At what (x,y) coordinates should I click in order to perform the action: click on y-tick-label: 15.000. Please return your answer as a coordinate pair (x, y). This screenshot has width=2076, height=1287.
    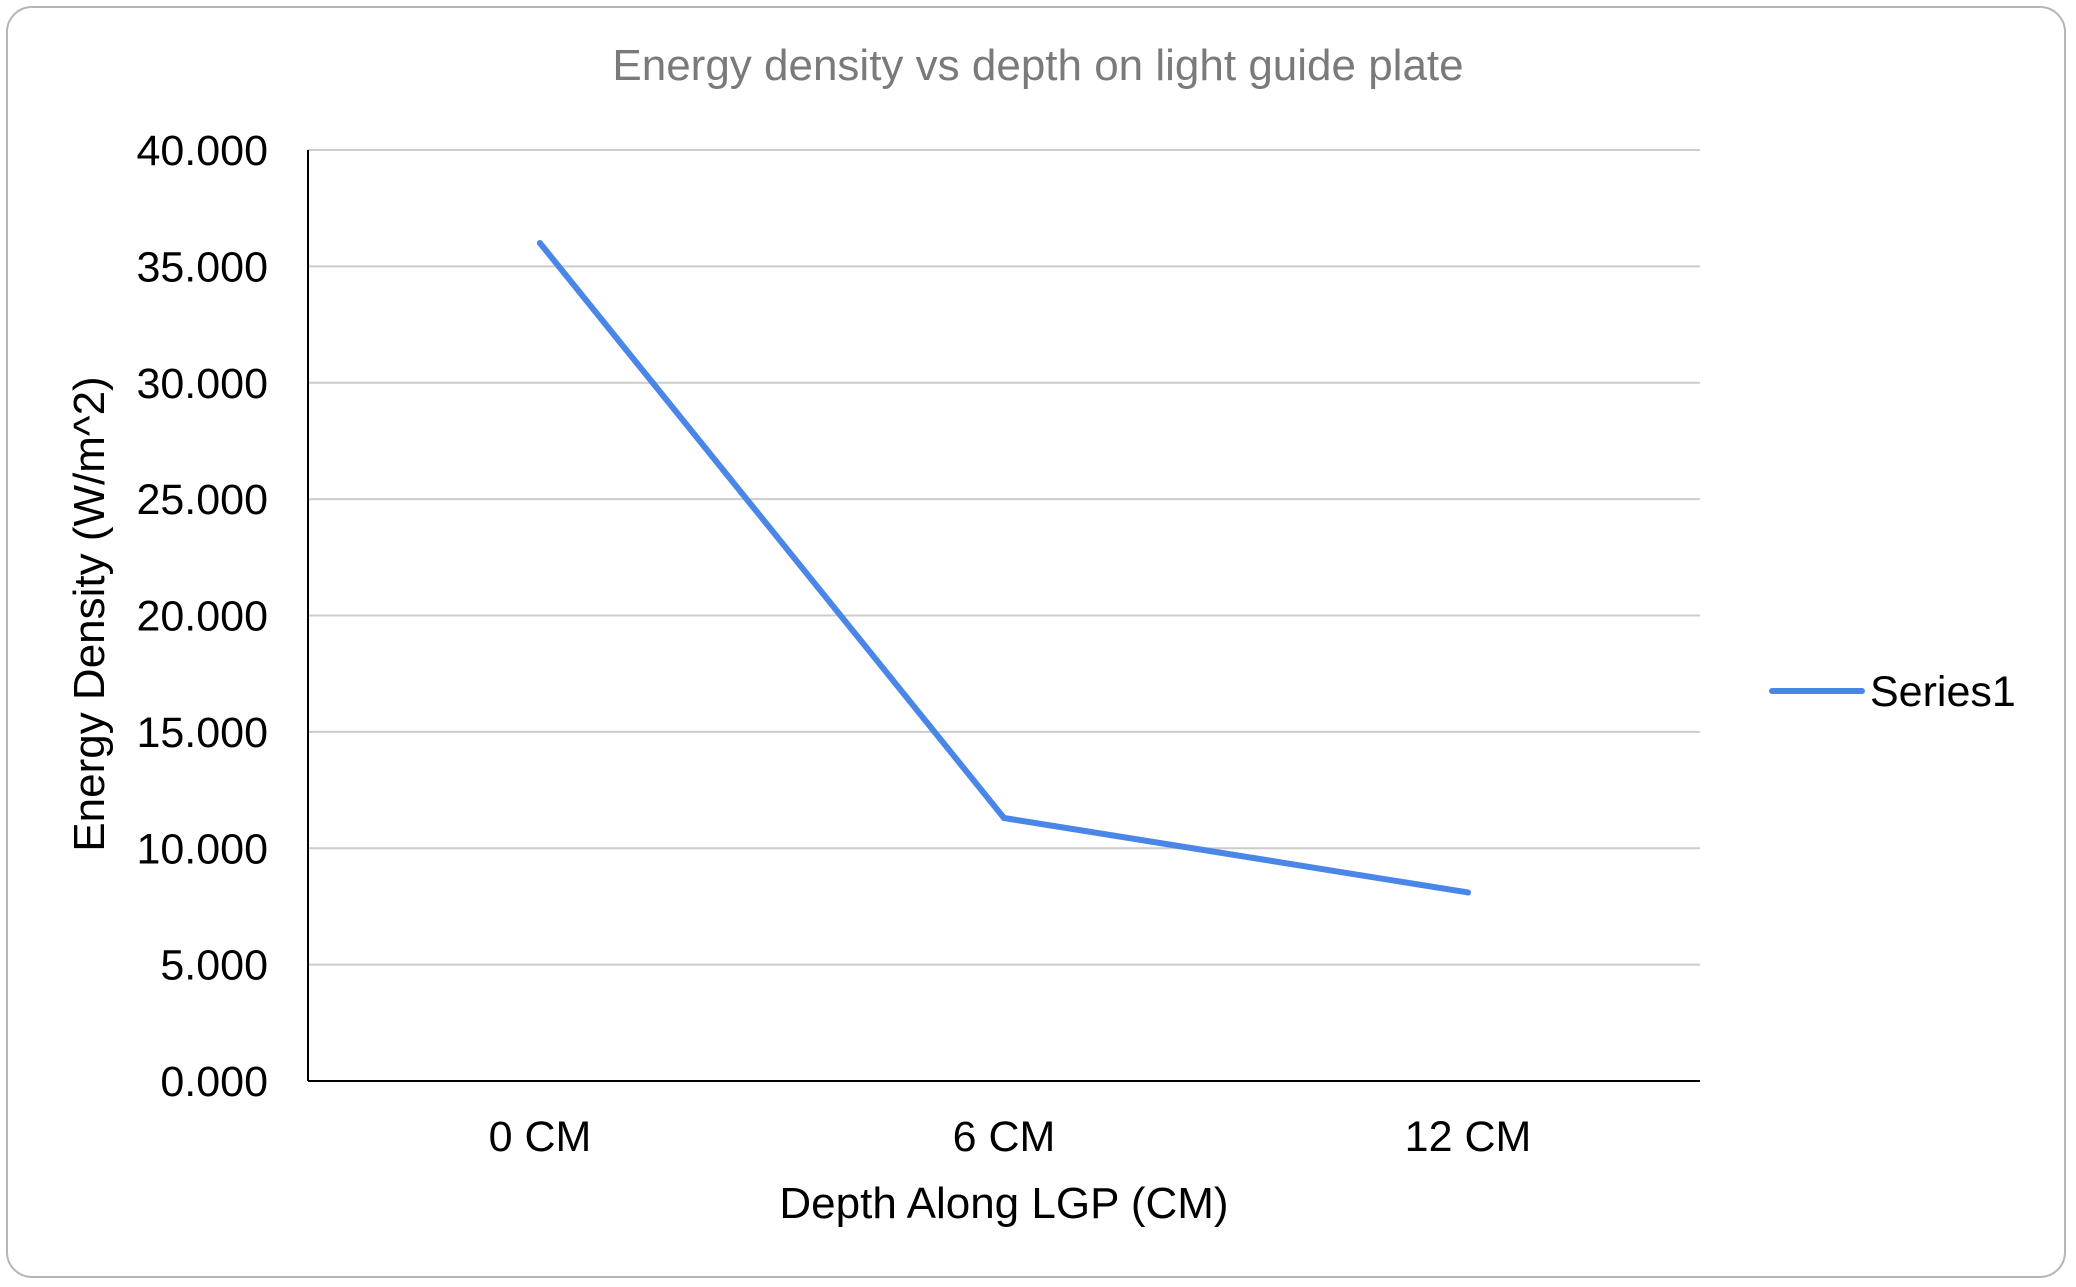
    Looking at the image, I should click on (202, 733).